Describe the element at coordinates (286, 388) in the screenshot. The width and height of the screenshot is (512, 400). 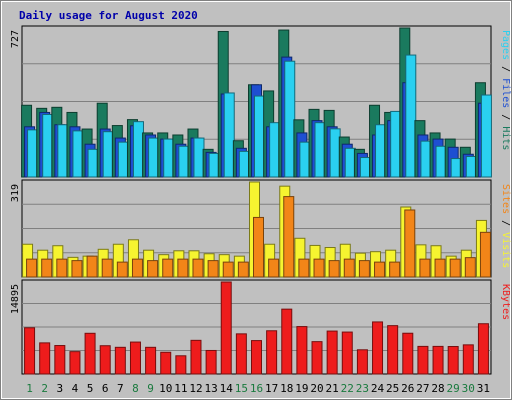
I see `x-tick-label: 18` at that location.